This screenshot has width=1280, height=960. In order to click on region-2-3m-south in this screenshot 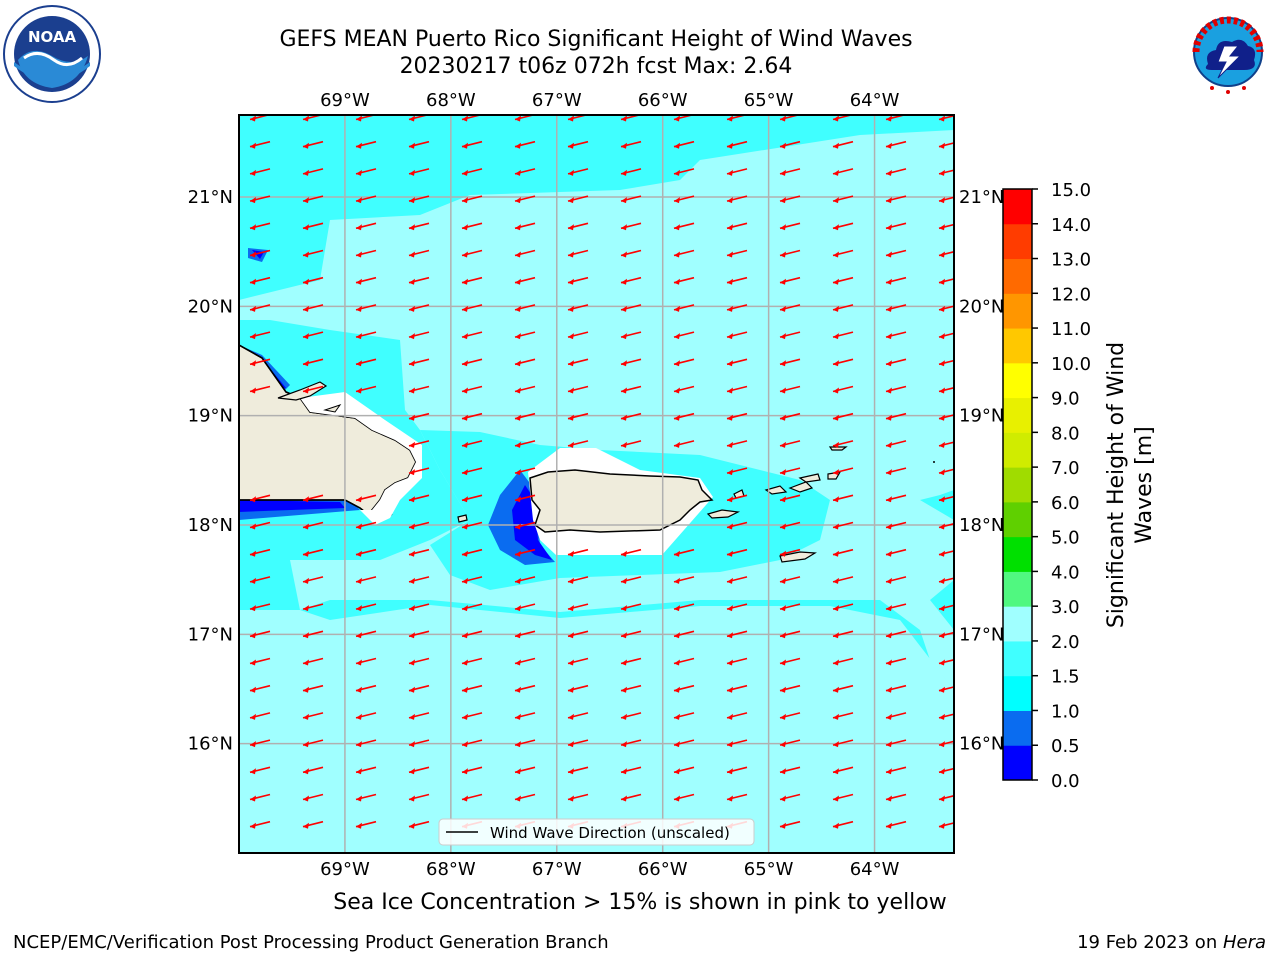, I will do `click(596, 729)`.